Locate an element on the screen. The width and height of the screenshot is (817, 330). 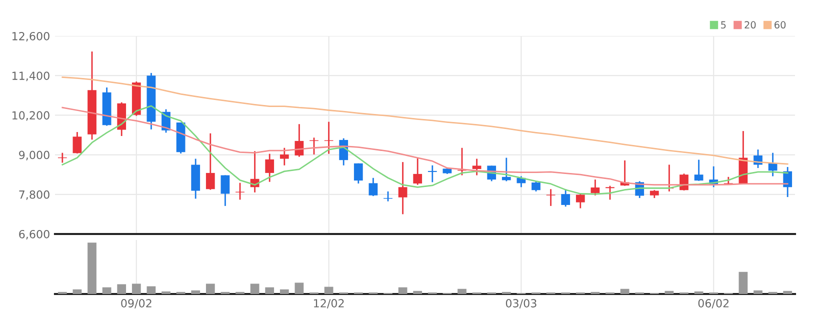
legend-label: 5 is located at coordinates (723, 25).